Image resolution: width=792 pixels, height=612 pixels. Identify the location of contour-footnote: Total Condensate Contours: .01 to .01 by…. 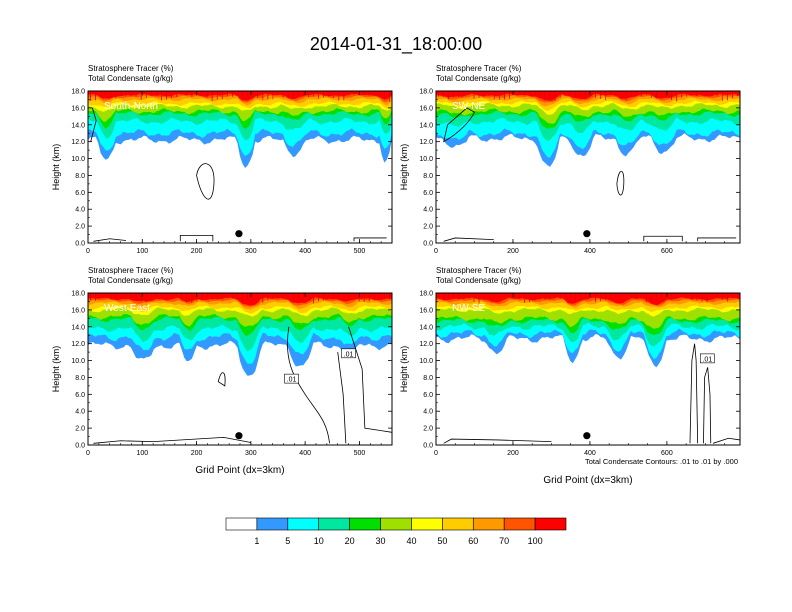
(661, 461).